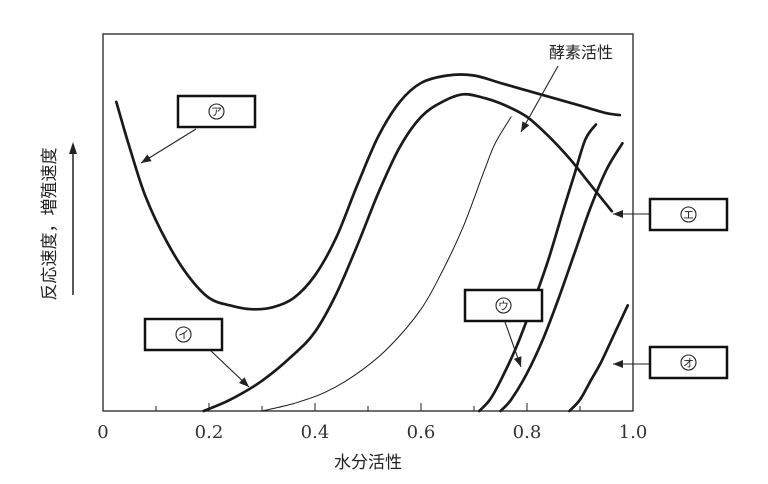 This screenshot has width=768, height=484. Describe the element at coordinates (525, 126) in the screenshot. I see `enzyme-activity-arrowhead` at that location.